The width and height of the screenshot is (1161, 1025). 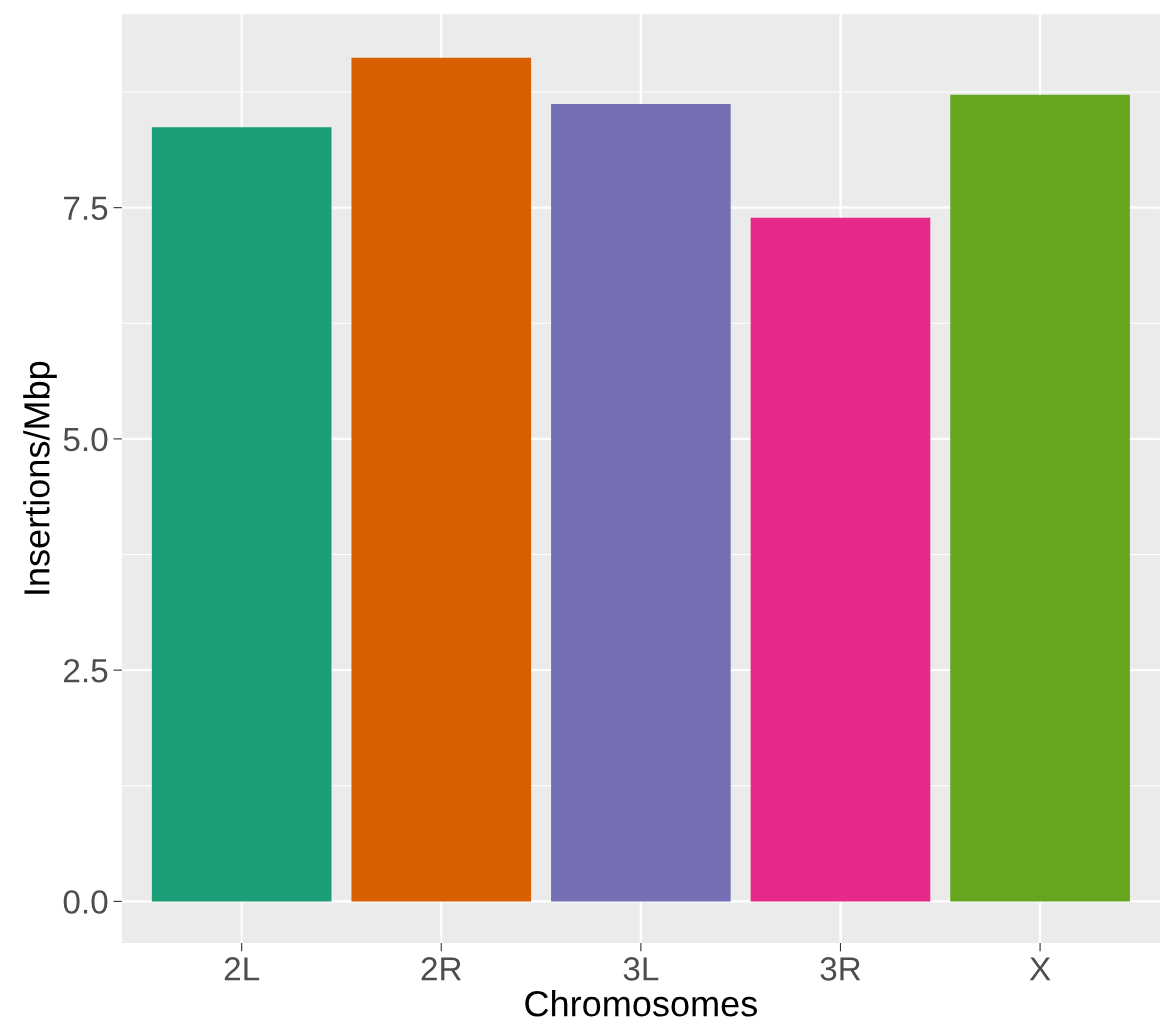 I want to click on x-tick-label: 2R, so click(x=441, y=969).